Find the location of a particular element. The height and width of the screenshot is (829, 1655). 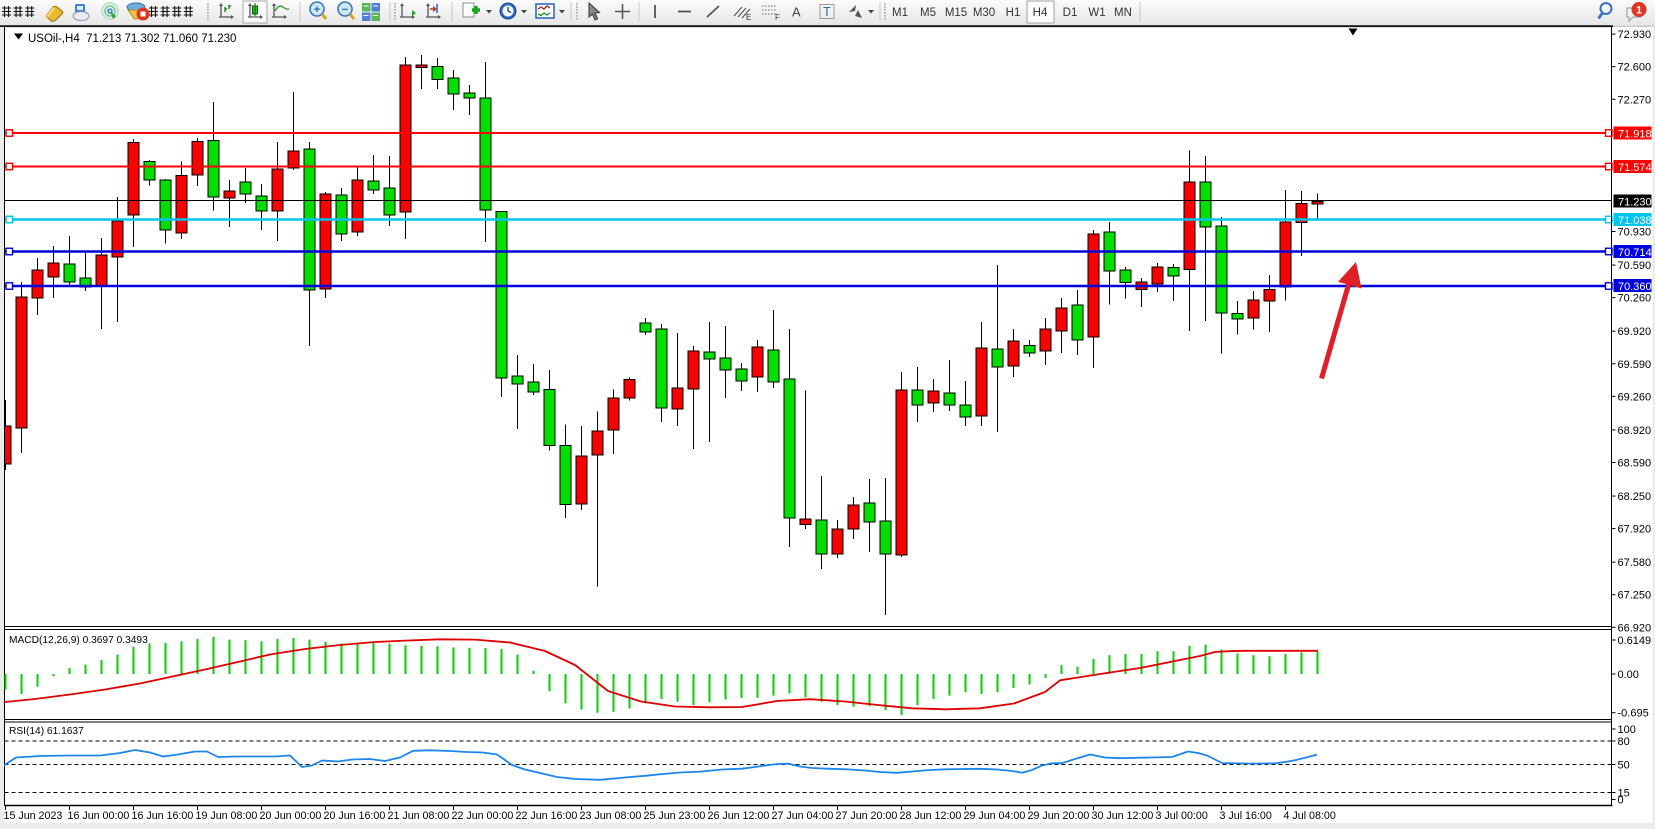

svg-text: 70.930 is located at coordinates (1635, 233).